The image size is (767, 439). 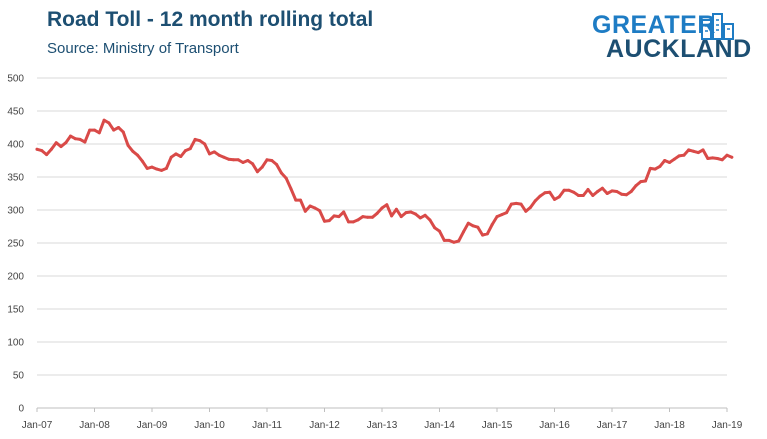 I want to click on x-tick-label: Jan-09, so click(x=152, y=425).